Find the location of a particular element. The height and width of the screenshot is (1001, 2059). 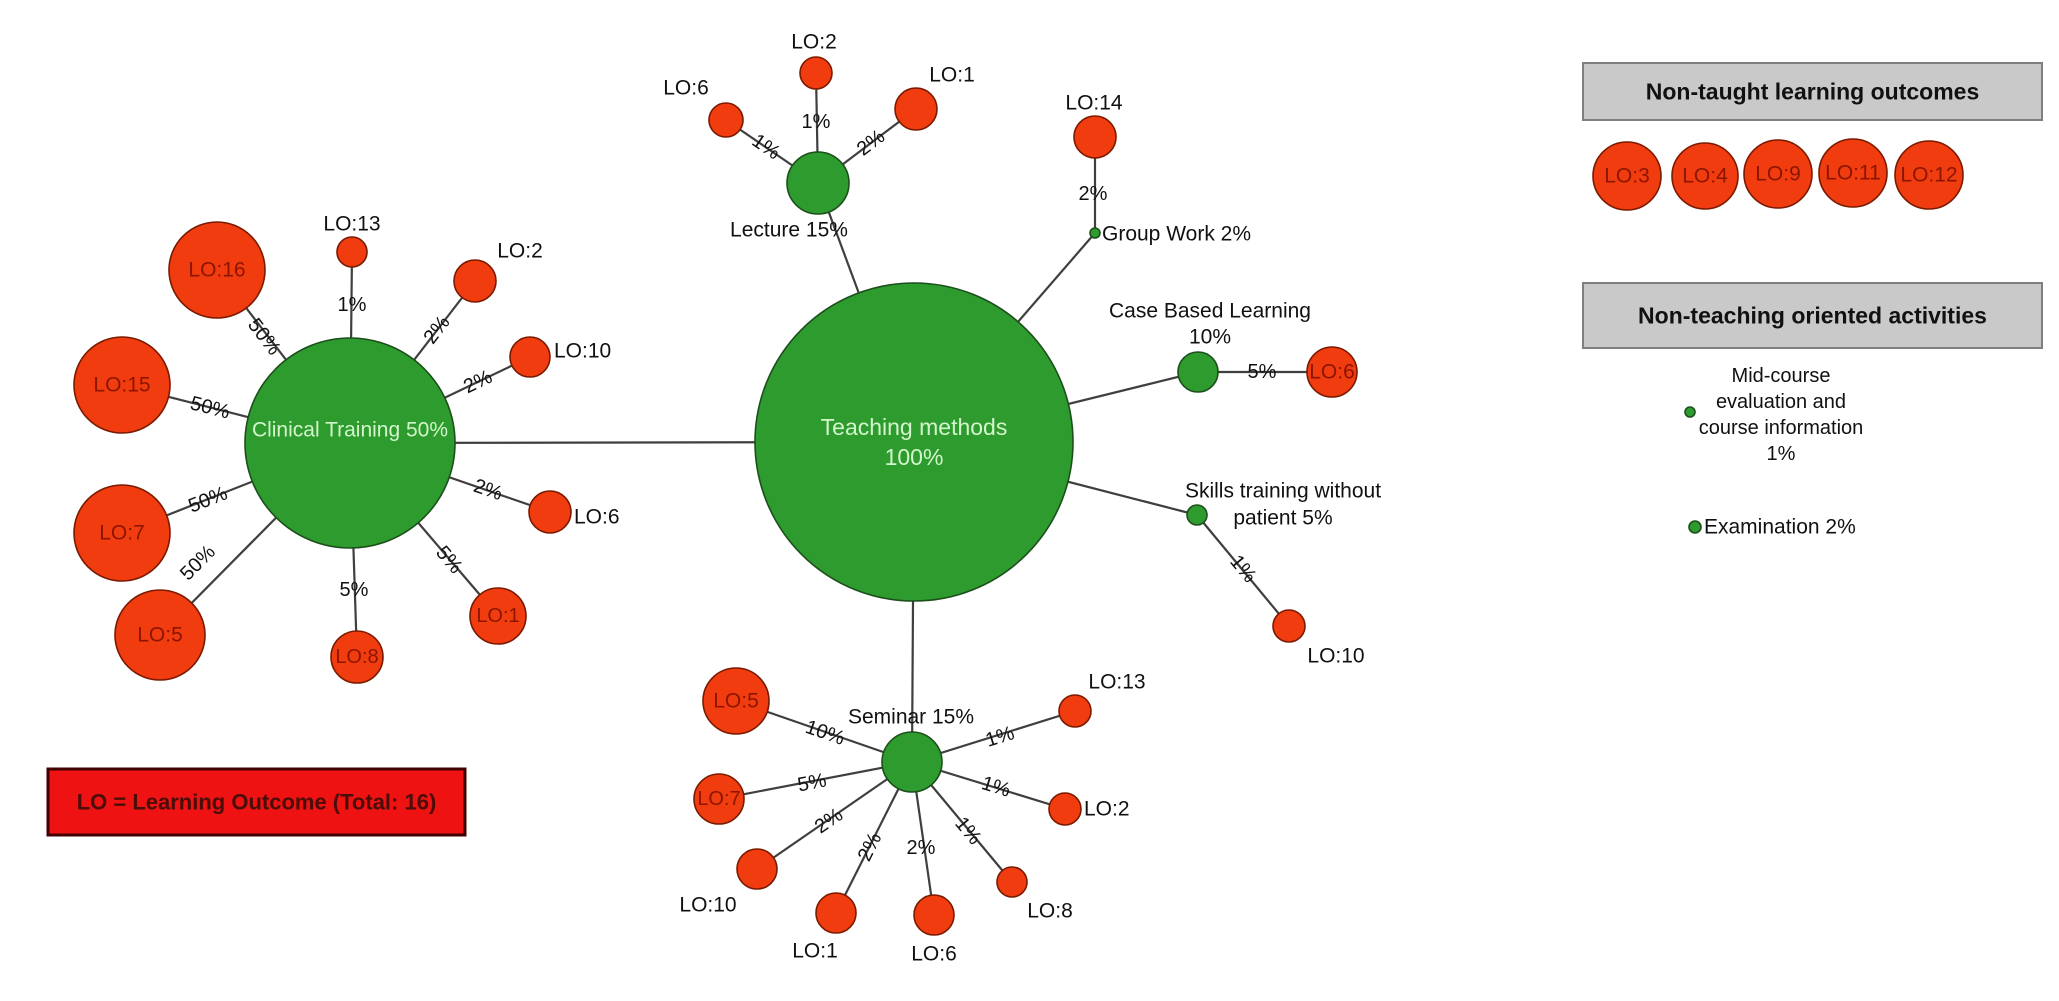

box-lo-legend is located at coordinates (256, 802).